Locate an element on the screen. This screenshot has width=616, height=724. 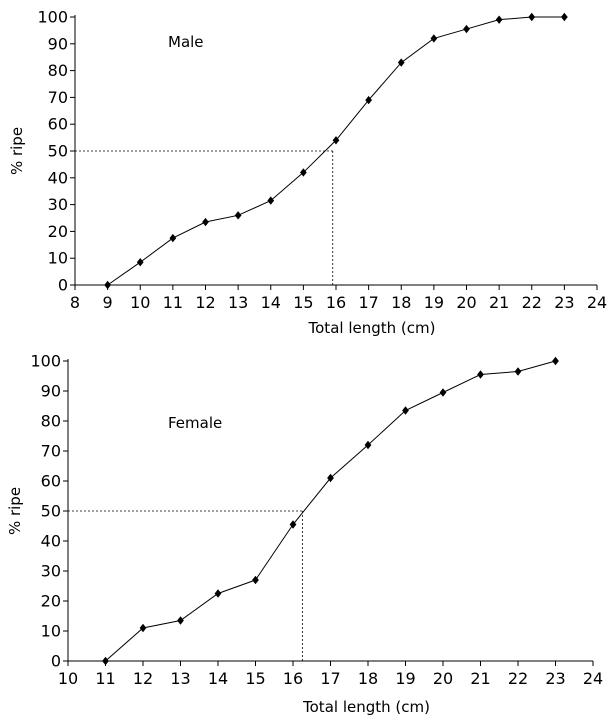
female-y-tick-label: 30 is located at coordinates (51, 571).